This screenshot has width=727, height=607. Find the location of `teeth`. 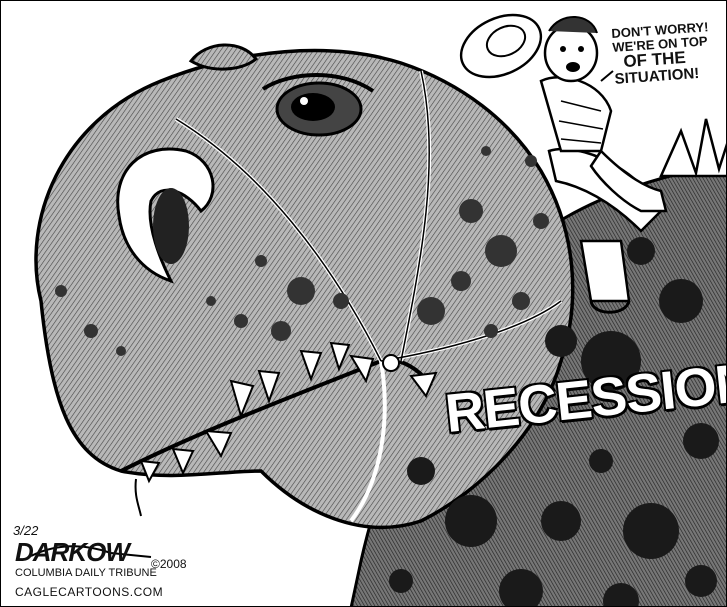

teeth is located at coordinates (288, 412).